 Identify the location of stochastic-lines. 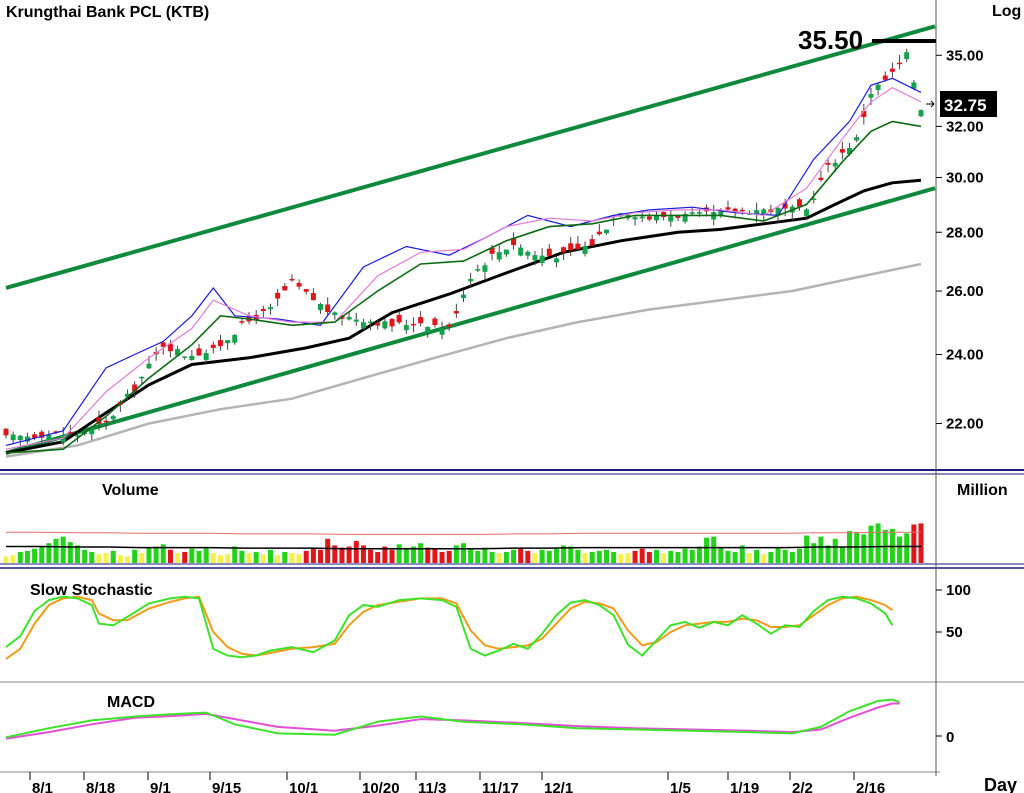
(449, 627).